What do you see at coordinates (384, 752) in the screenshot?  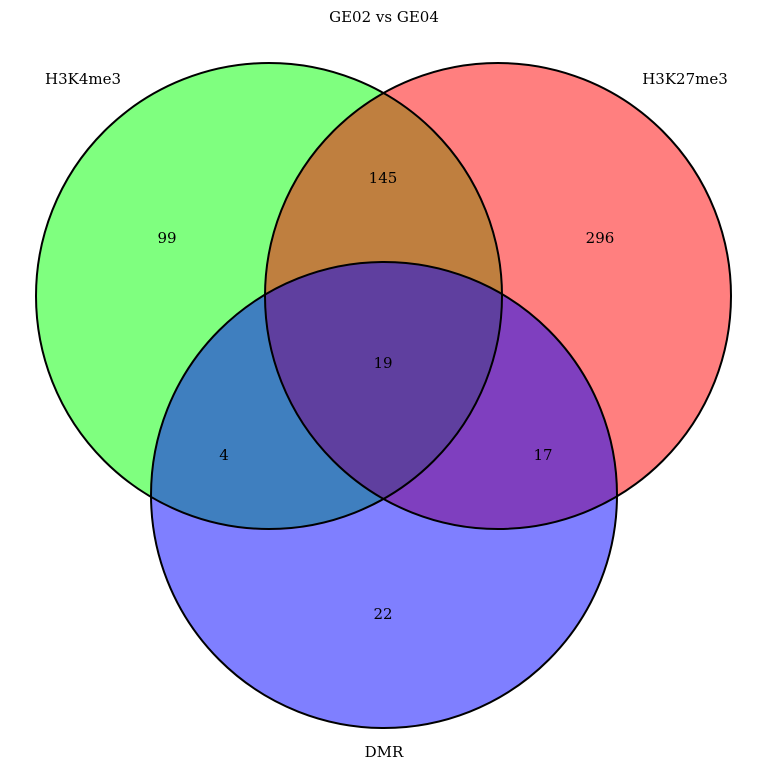 I see `set-label-dmr: DMR` at bounding box center [384, 752].